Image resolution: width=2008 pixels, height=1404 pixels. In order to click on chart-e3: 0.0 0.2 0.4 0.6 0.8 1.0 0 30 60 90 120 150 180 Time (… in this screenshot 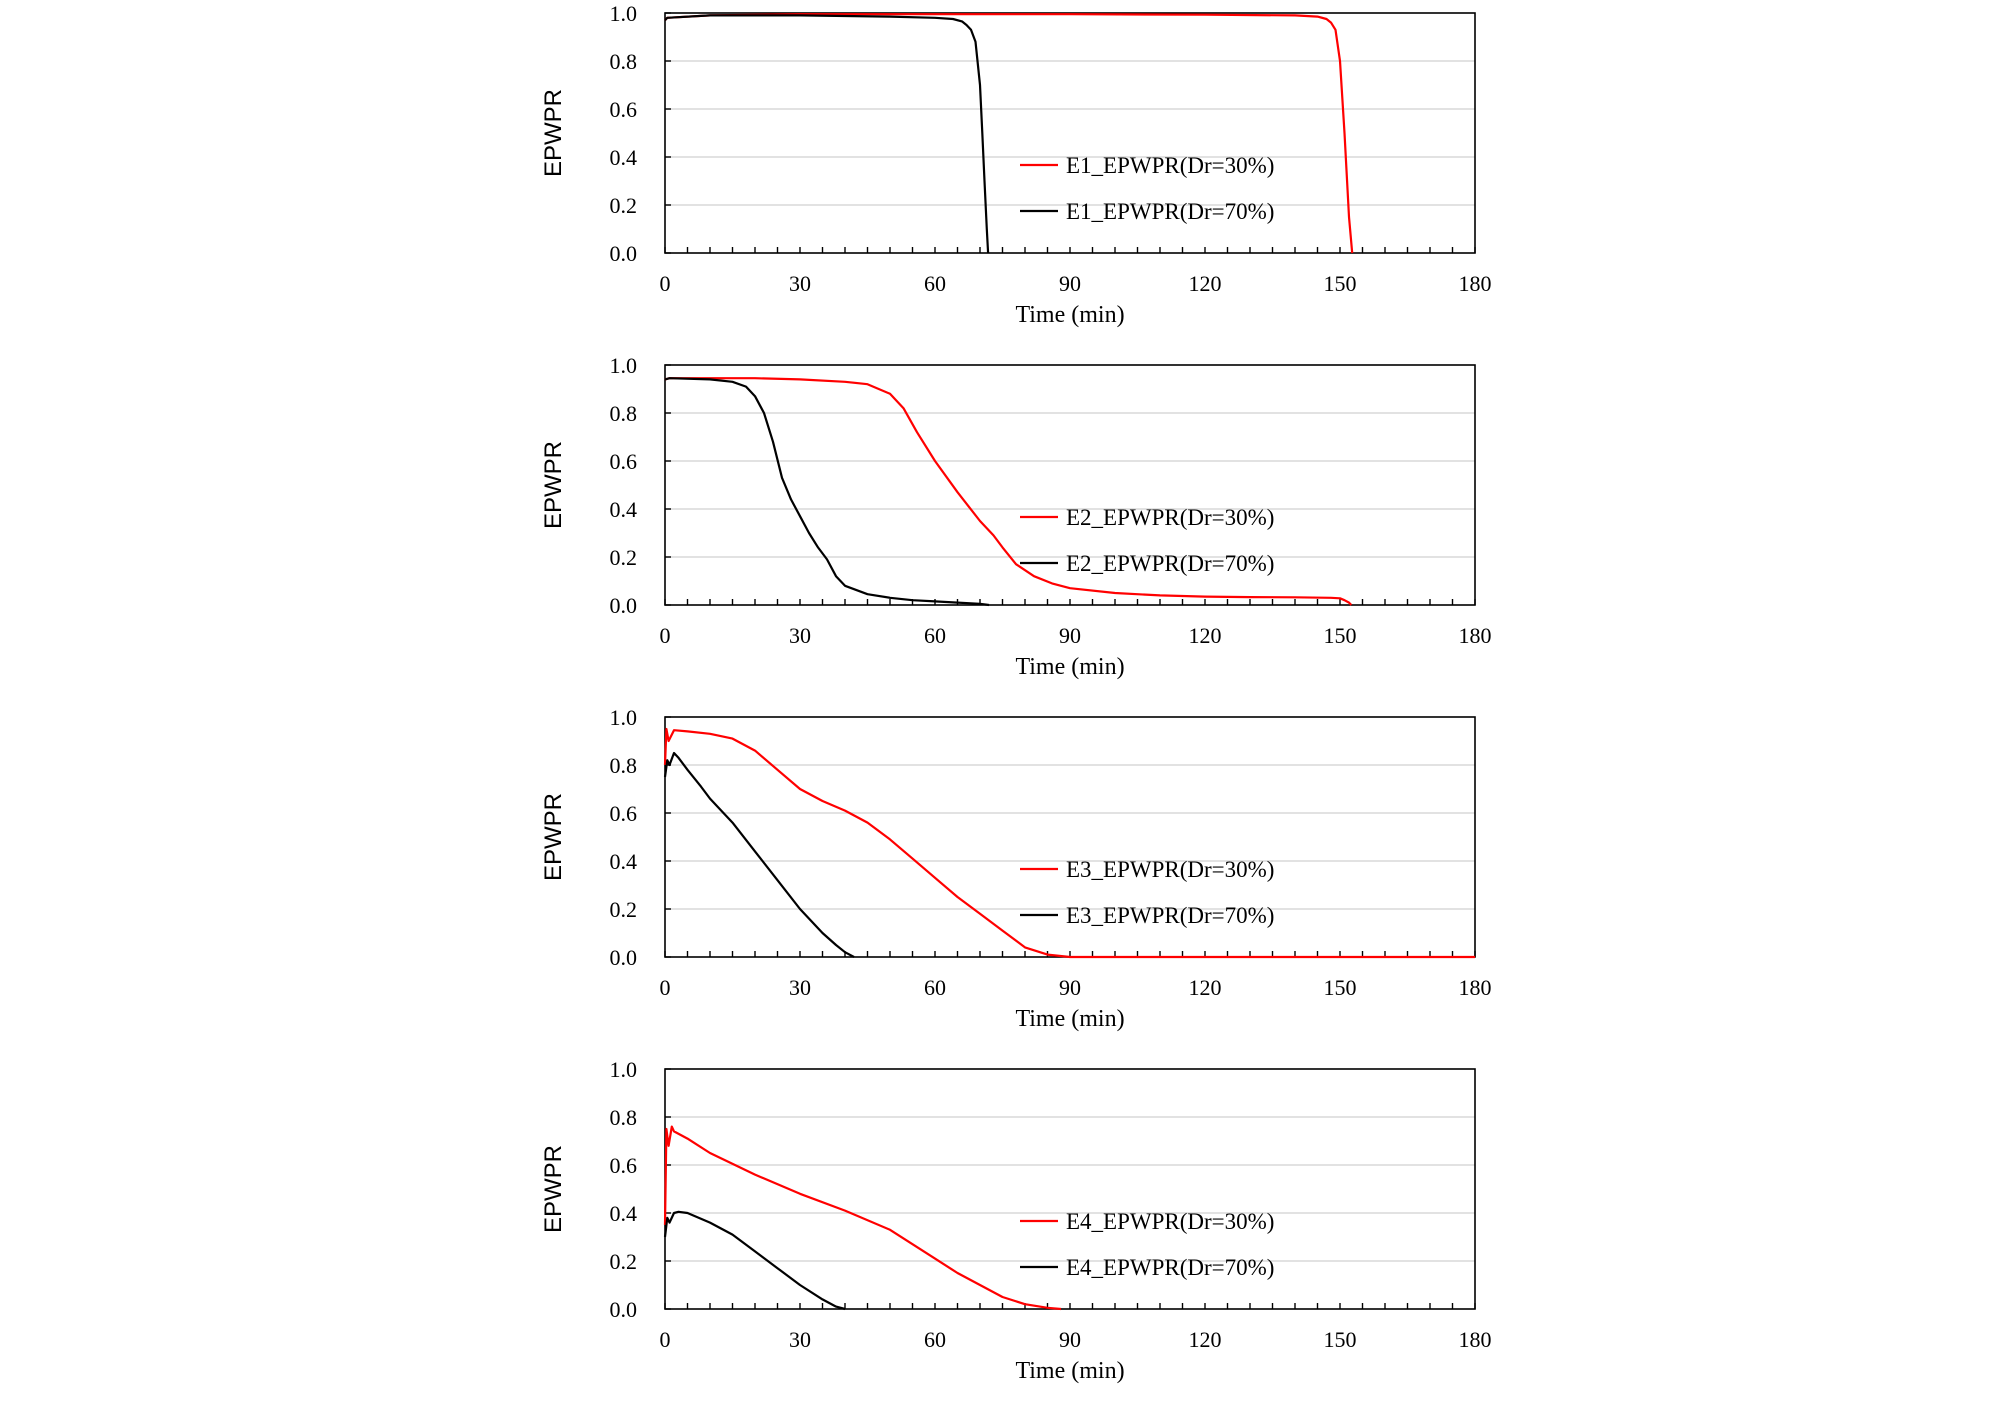, I will do `click(1016, 868)`.